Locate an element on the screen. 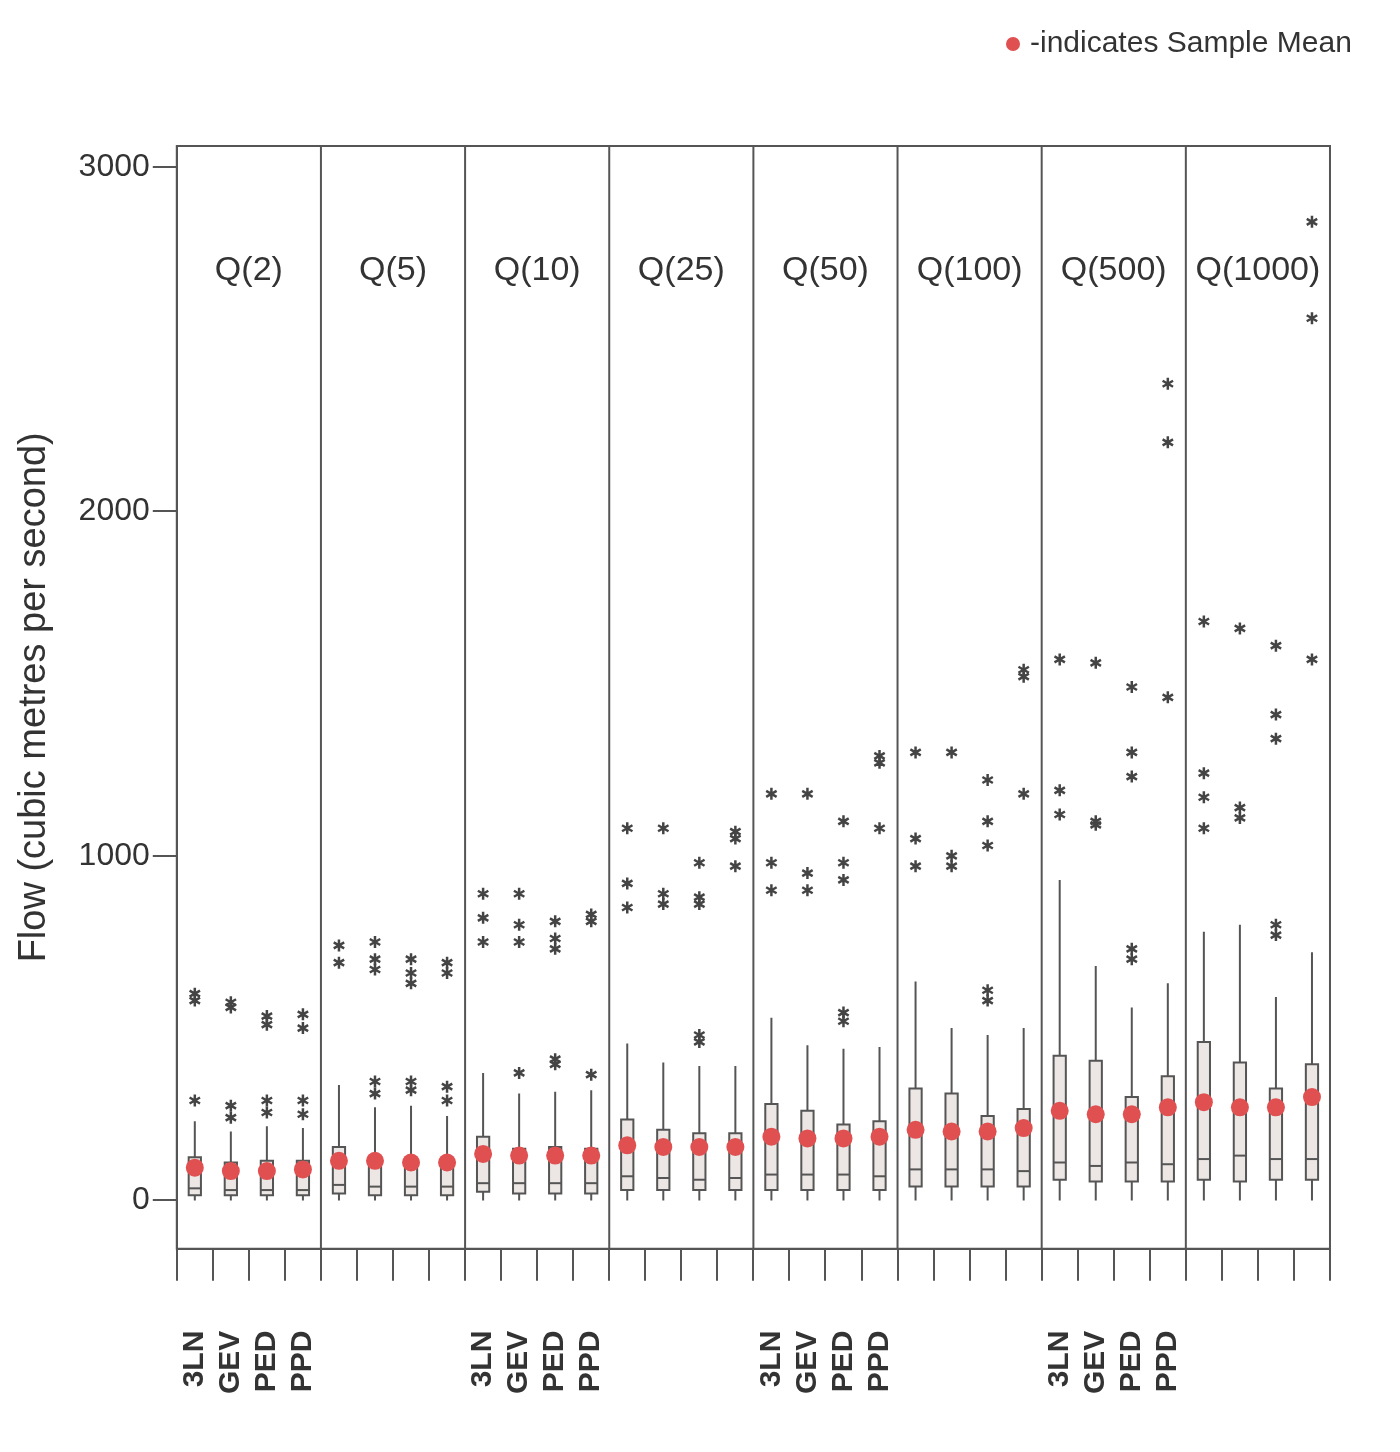 Image resolution: width=1400 pixels, height=1452 pixels. annotation: Q(2) is located at coordinates (248, 268).